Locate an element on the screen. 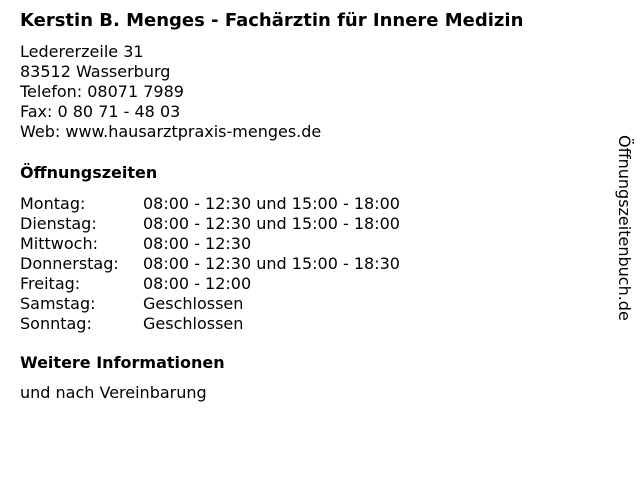 The width and height of the screenshot is (640, 480). fax: Fax: 0 80 71 - 48 03 is located at coordinates (100, 111).